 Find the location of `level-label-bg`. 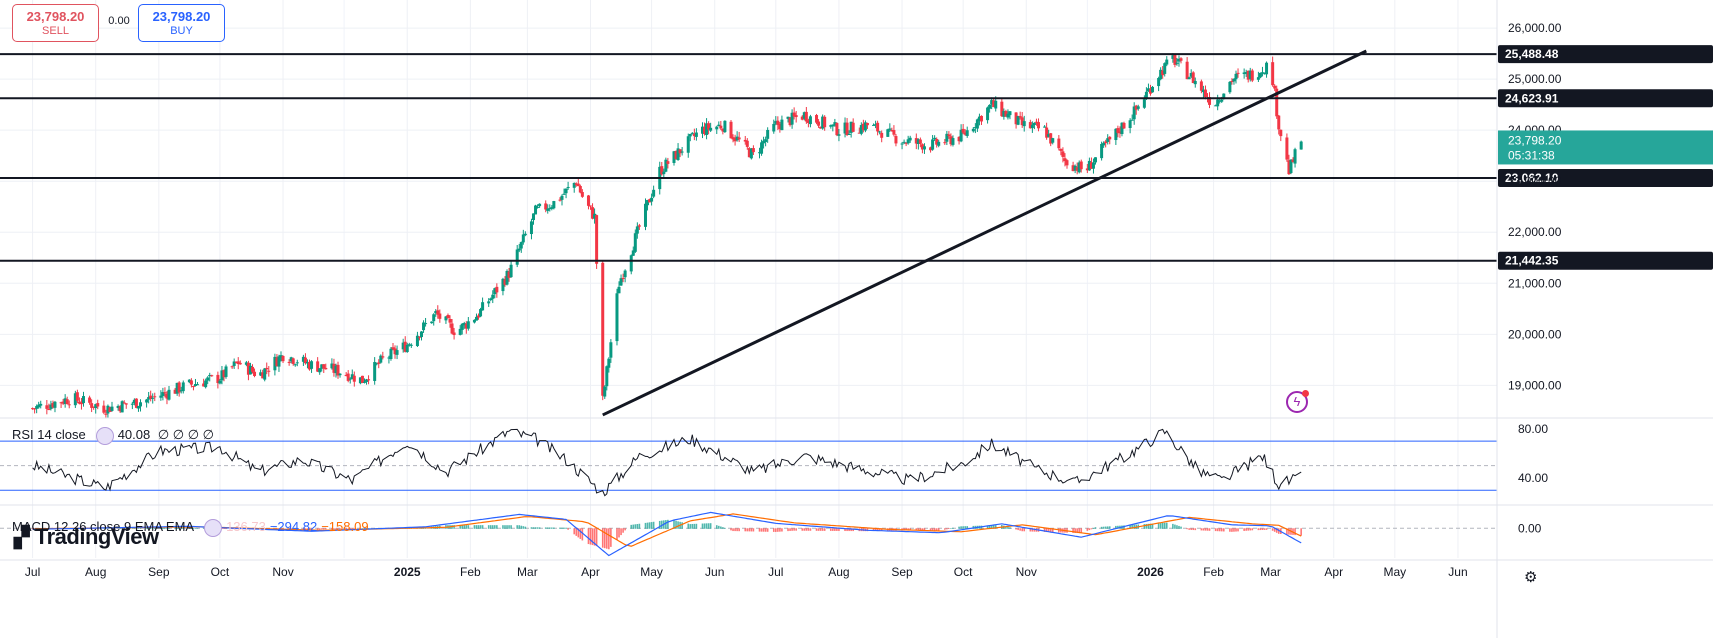

level-label-bg is located at coordinates (1605, 54).